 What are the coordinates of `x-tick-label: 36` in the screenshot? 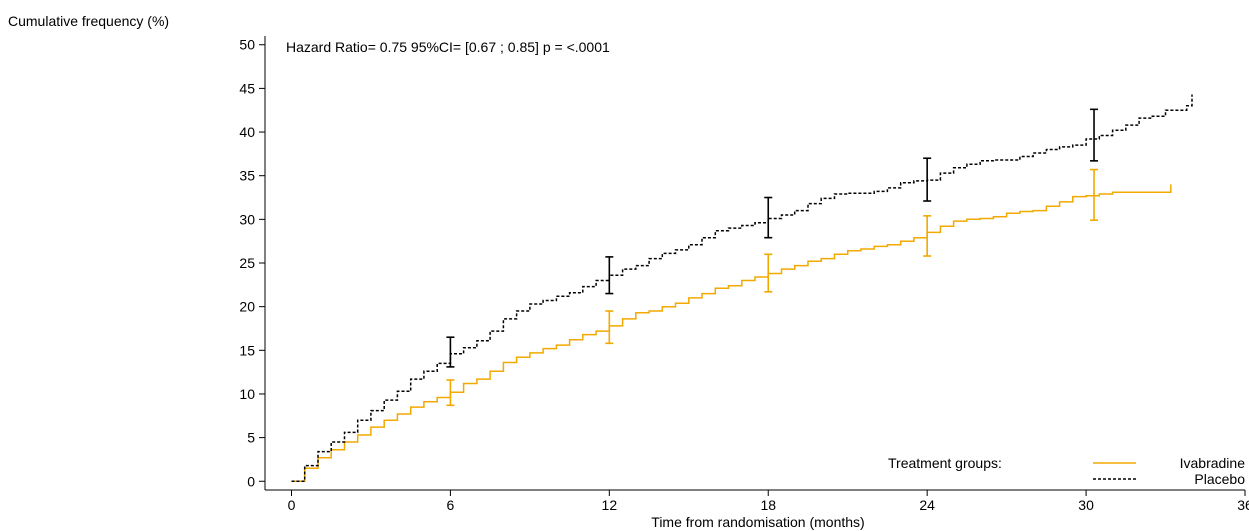 It's located at (1243, 505).